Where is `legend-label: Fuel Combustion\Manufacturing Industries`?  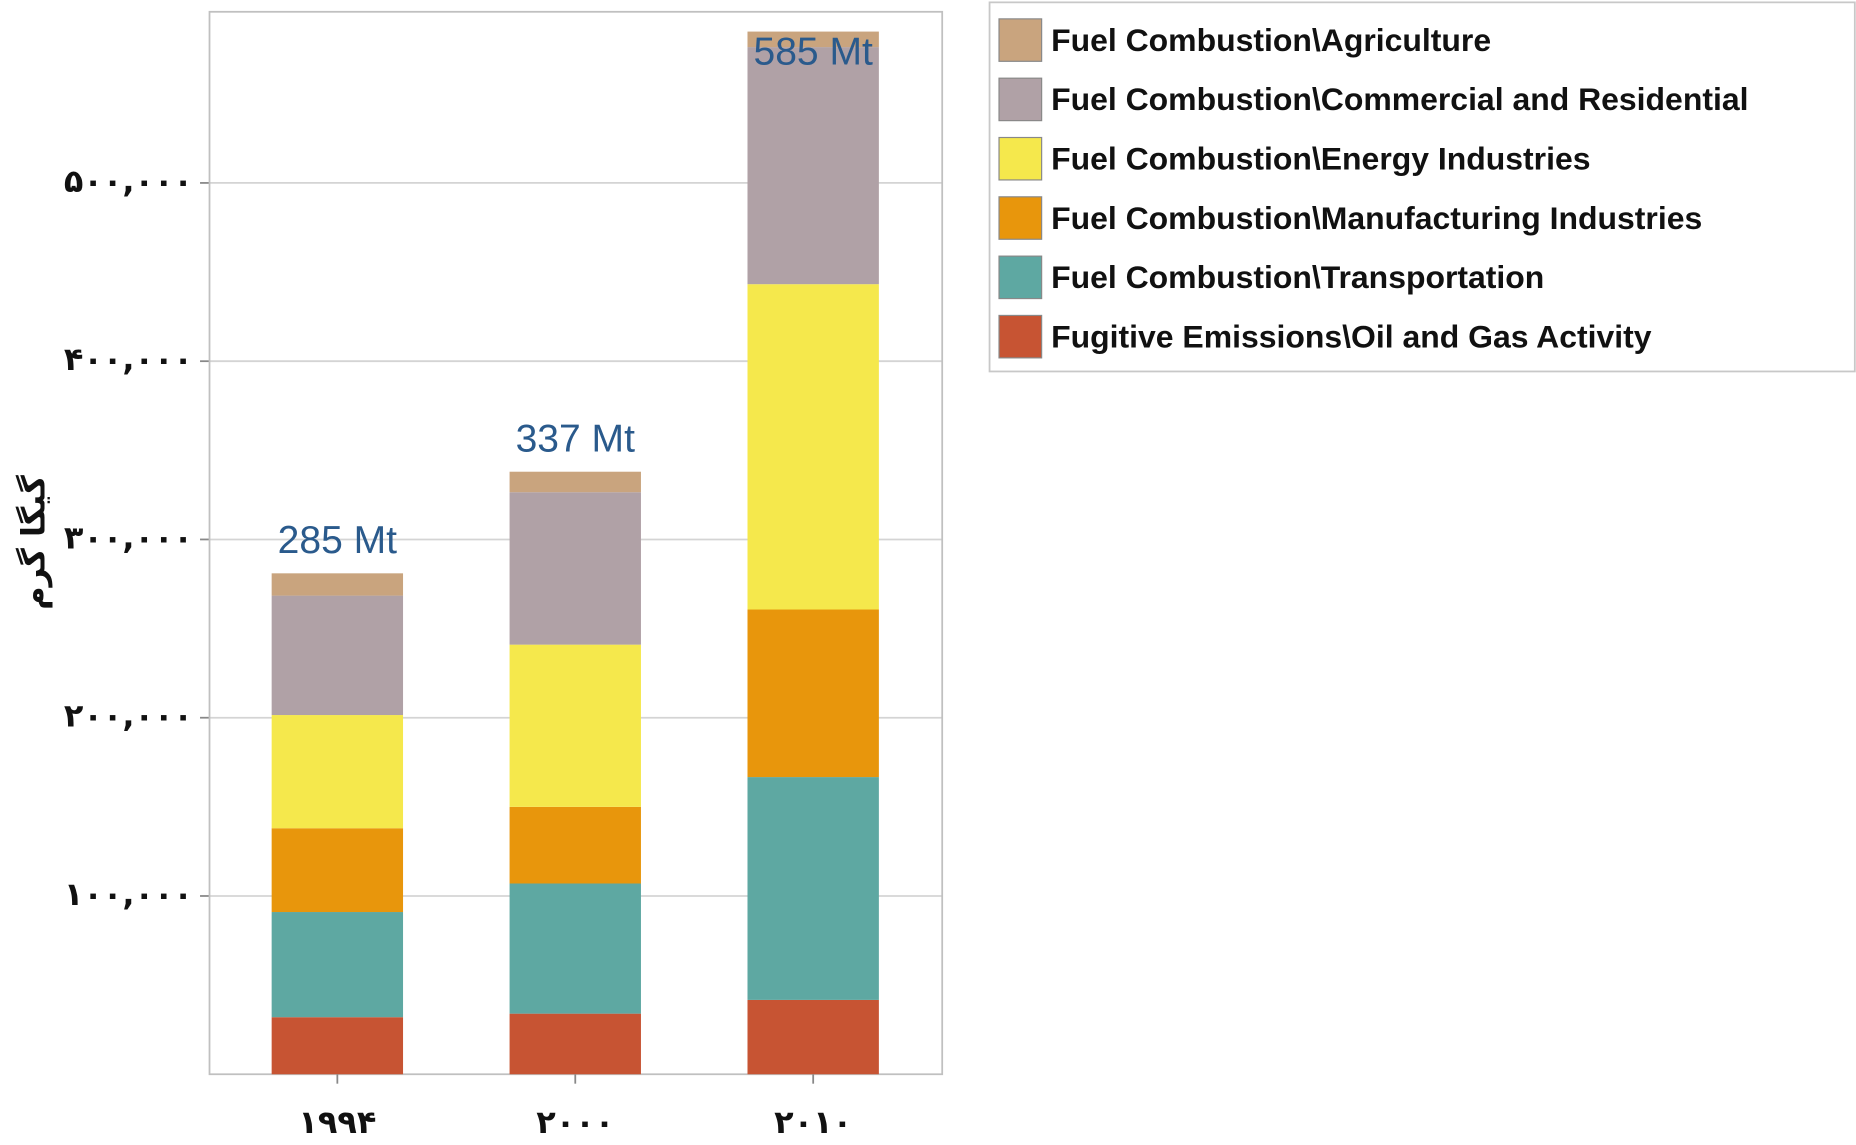
legend-label: Fuel Combustion\Manufacturing Industries is located at coordinates (1376, 218).